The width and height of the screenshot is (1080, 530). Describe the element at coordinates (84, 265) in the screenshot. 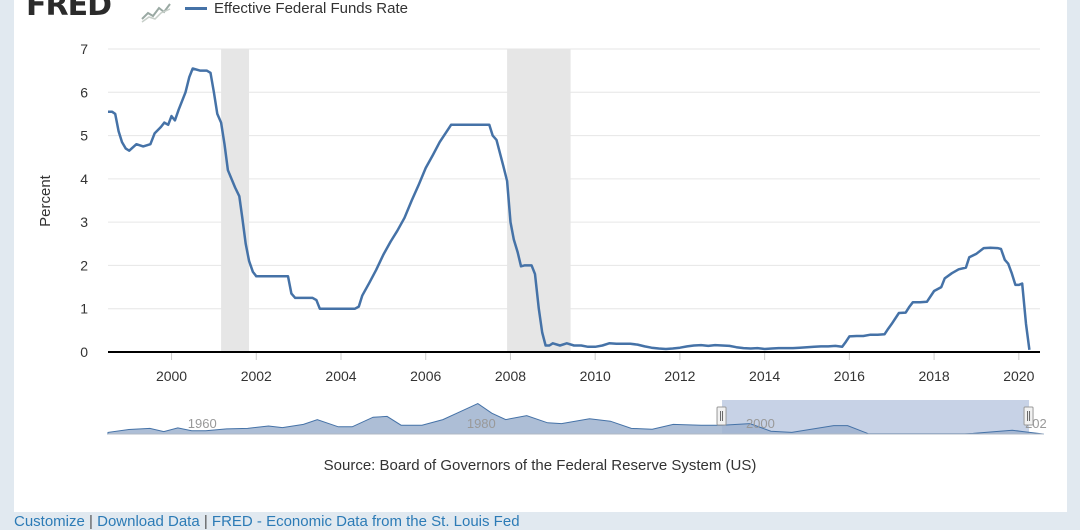

I see `y-tick-label: 2` at that location.